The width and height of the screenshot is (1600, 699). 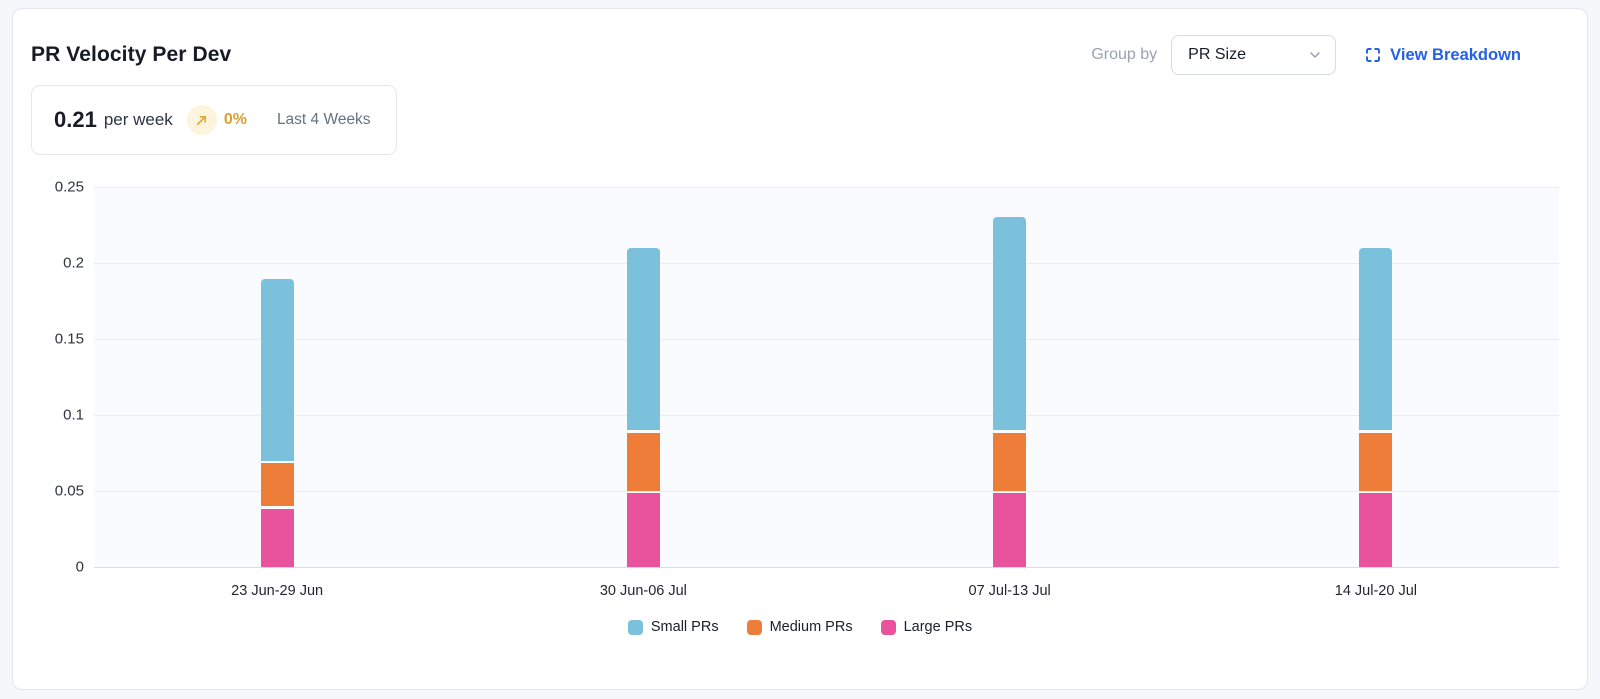 What do you see at coordinates (73, 415) in the screenshot?
I see `y-axis-tick-label: 0.1` at bounding box center [73, 415].